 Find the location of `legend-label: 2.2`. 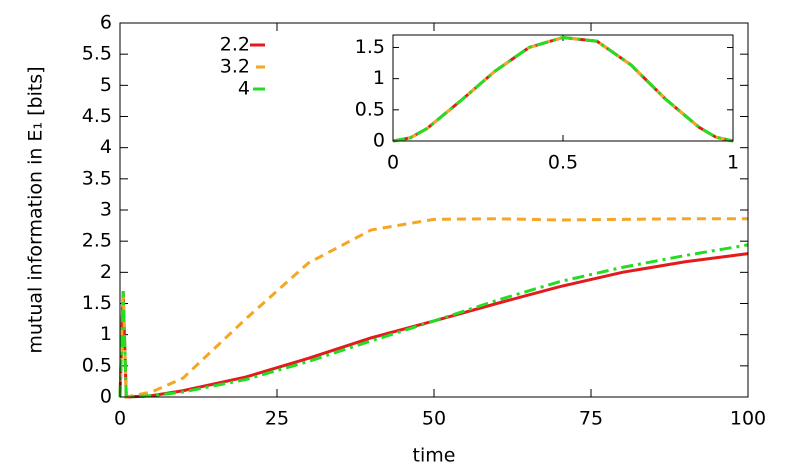

legend-label: 2.2 is located at coordinates (235, 45).